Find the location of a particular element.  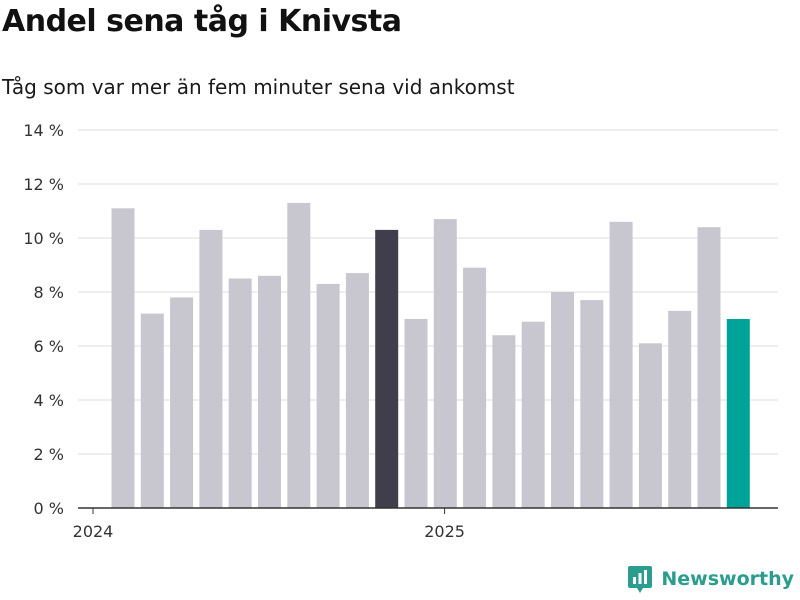

newsworthy-logo: Newsworthy is located at coordinates (710, 579).